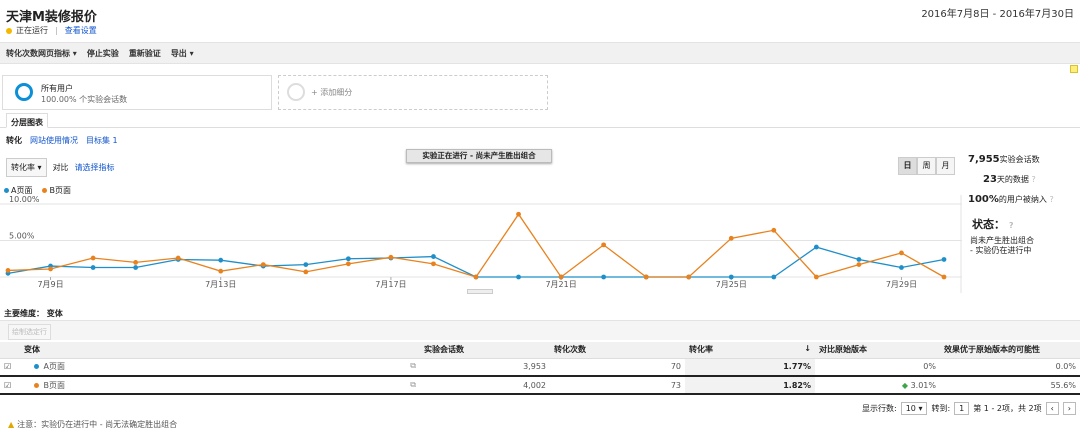 This screenshot has width=1080, height=431. What do you see at coordinates (540, 53) in the screenshot?
I see `toolbar: 转化次数网页指标 ▾ 停止实验 重新验证 导出 ▾` at bounding box center [540, 53].